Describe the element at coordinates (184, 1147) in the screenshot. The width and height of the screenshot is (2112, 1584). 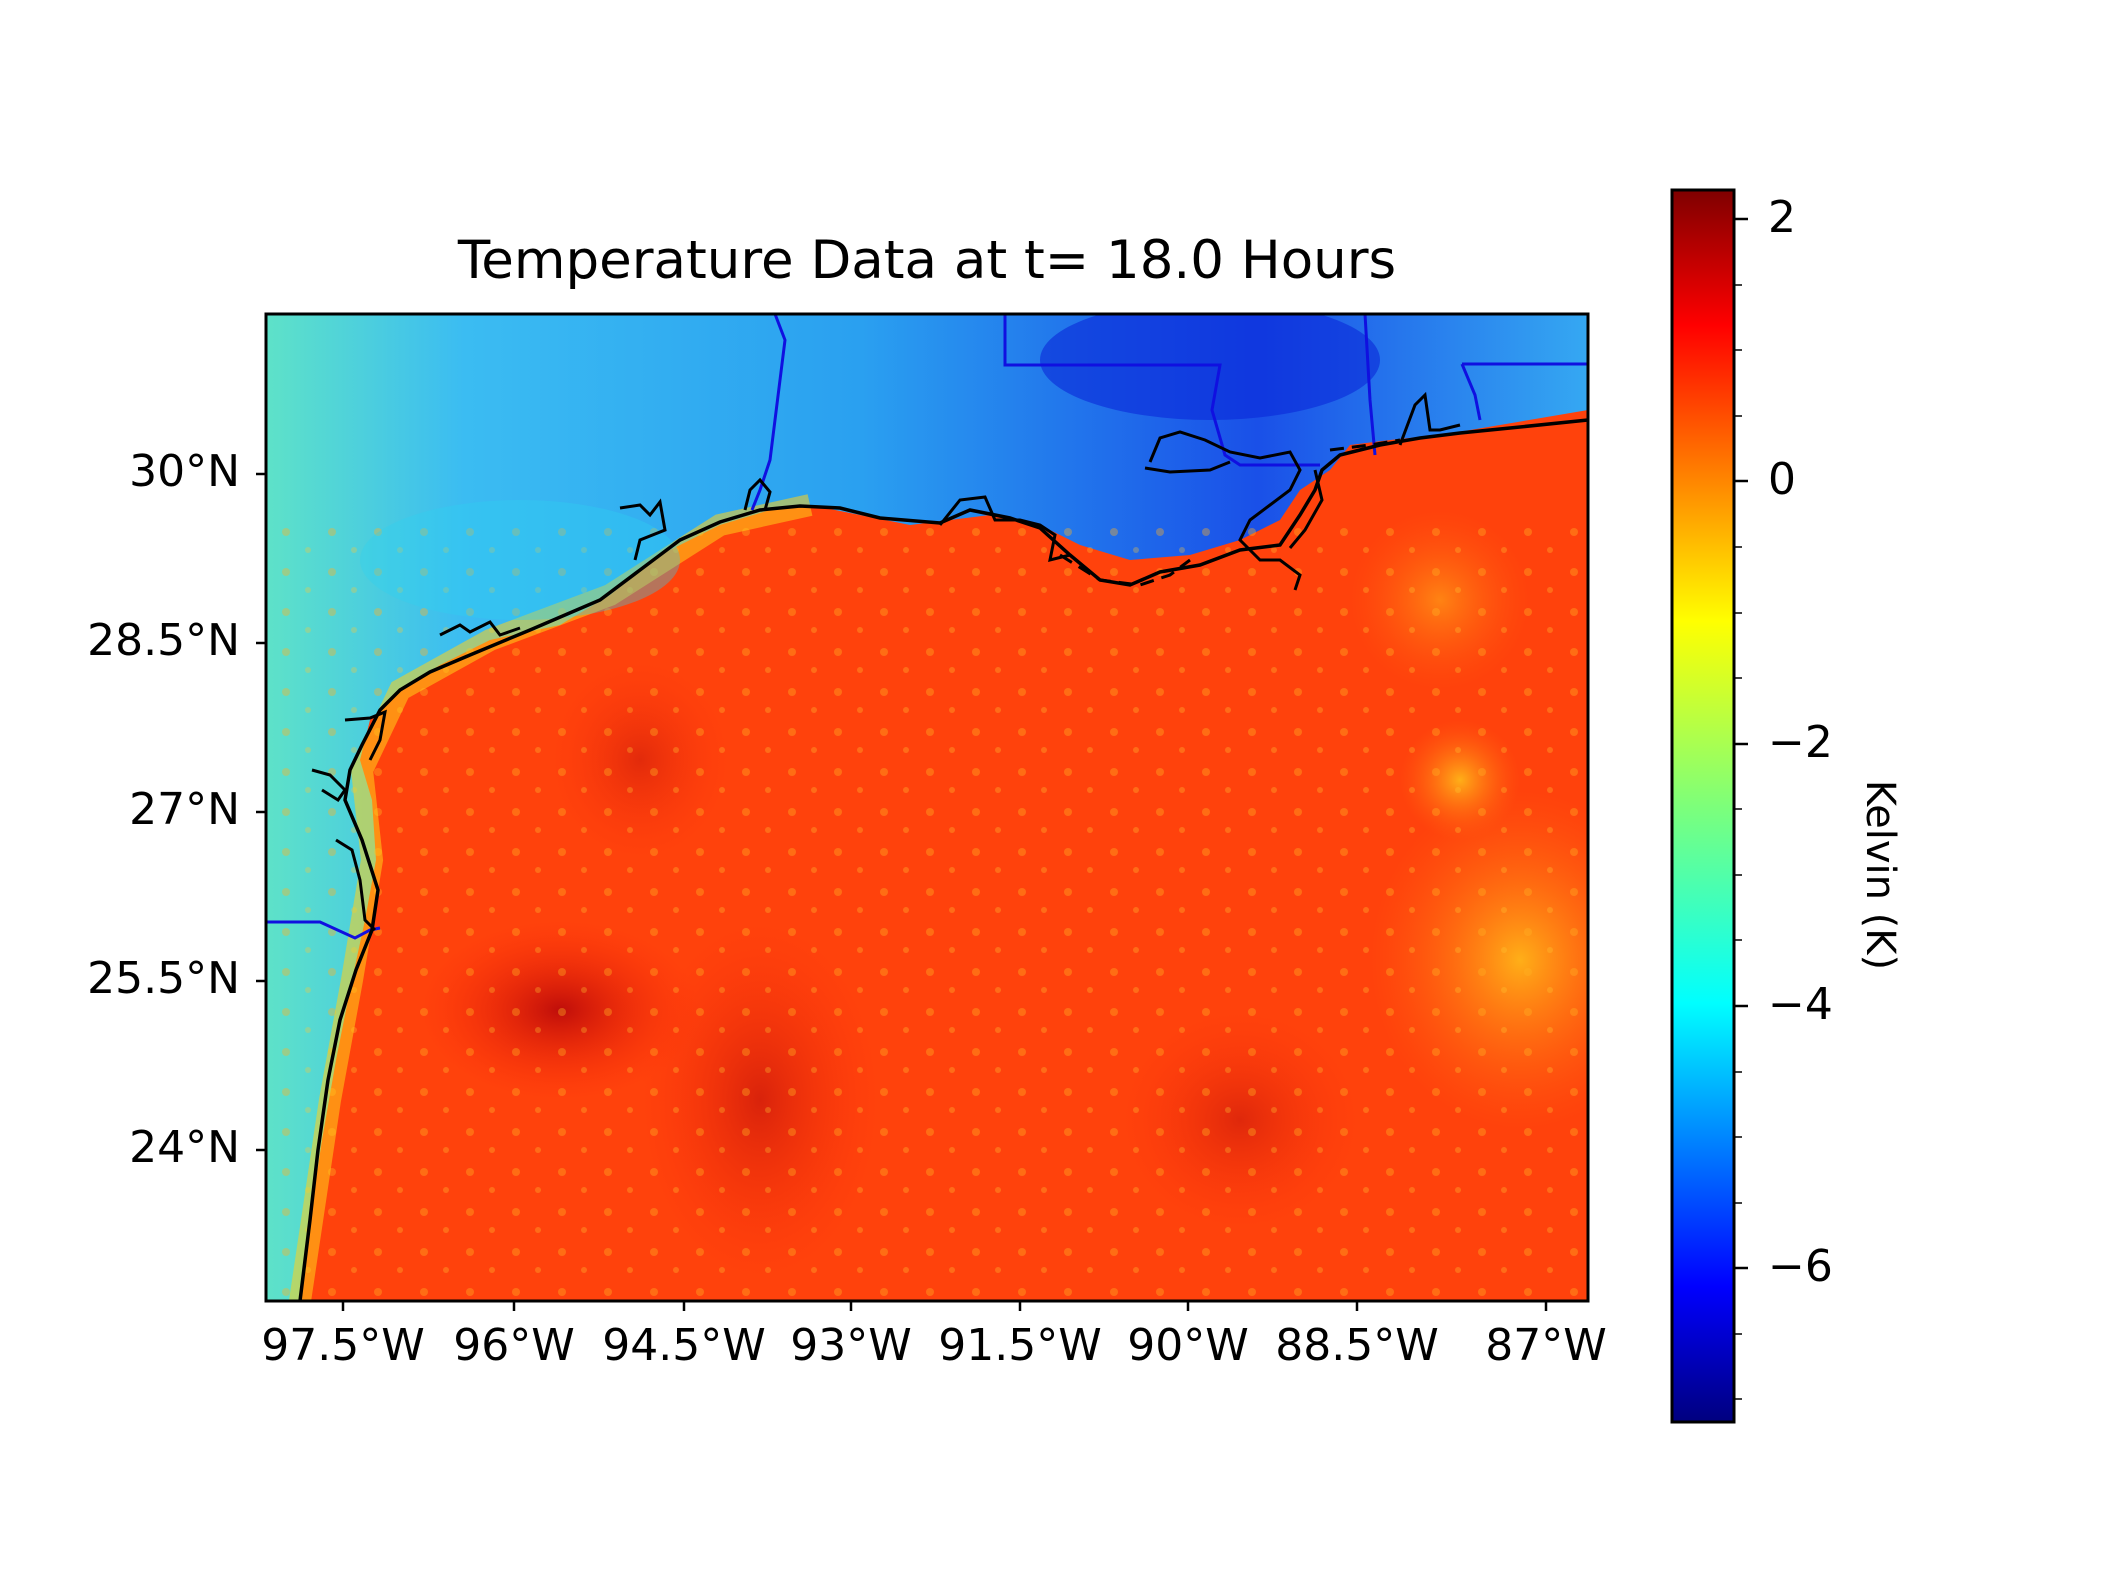
I see `lat-label-24n: 24°N` at that location.